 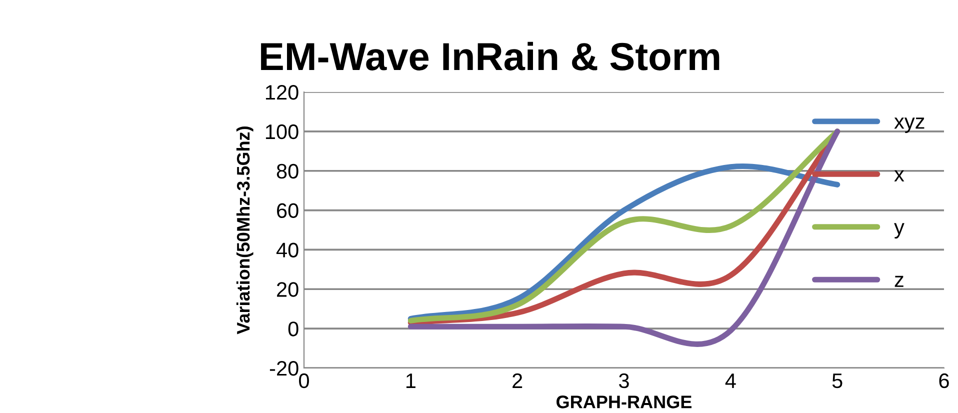 What do you see at coordinates (899, 281) in the screenshot?
I see `legend-label: z` at bounding box center [899, 281].